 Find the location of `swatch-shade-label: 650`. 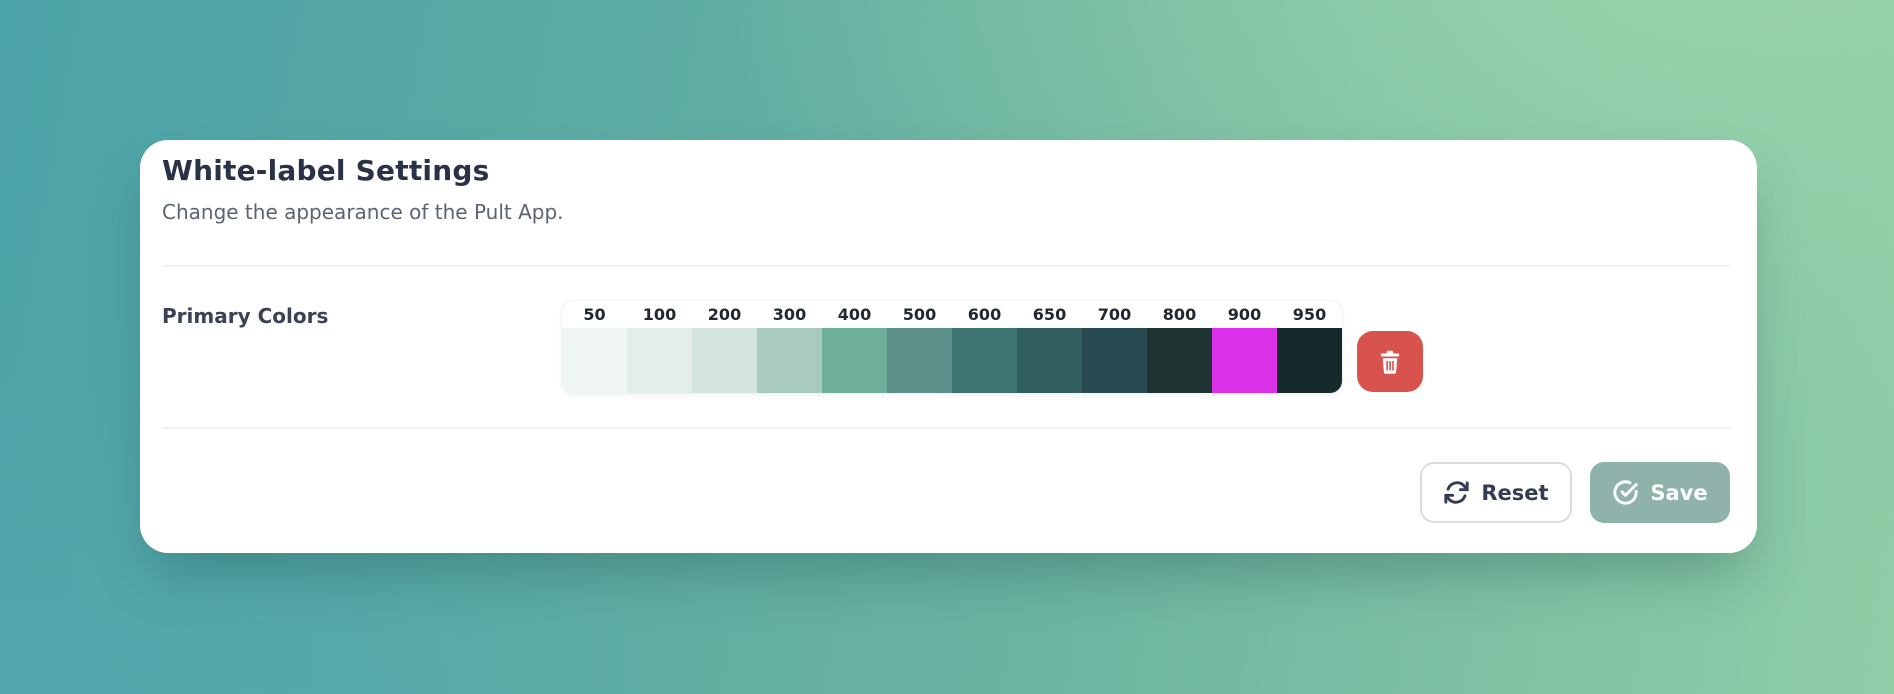

swatch-shade-label: 650 is located at coordinates (1049, 314).